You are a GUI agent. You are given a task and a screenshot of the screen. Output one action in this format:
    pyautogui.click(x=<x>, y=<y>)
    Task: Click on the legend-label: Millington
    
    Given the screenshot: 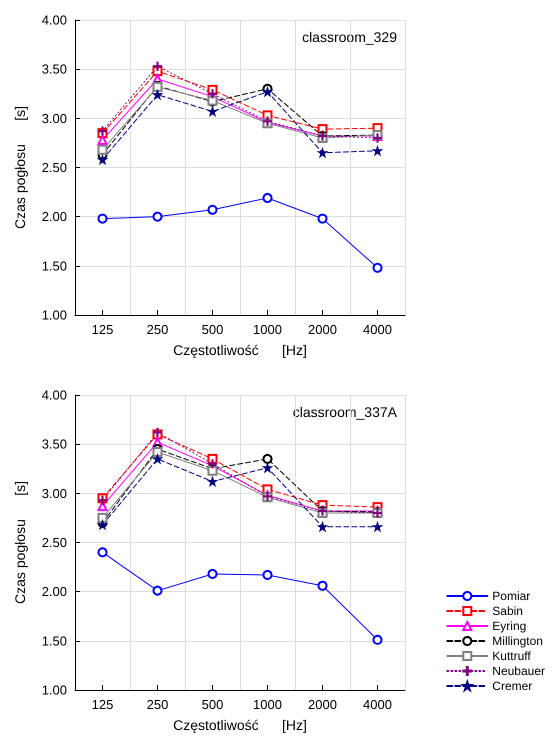 What is the action you would take?
    pyautogui.click(x=517, y=641)
    